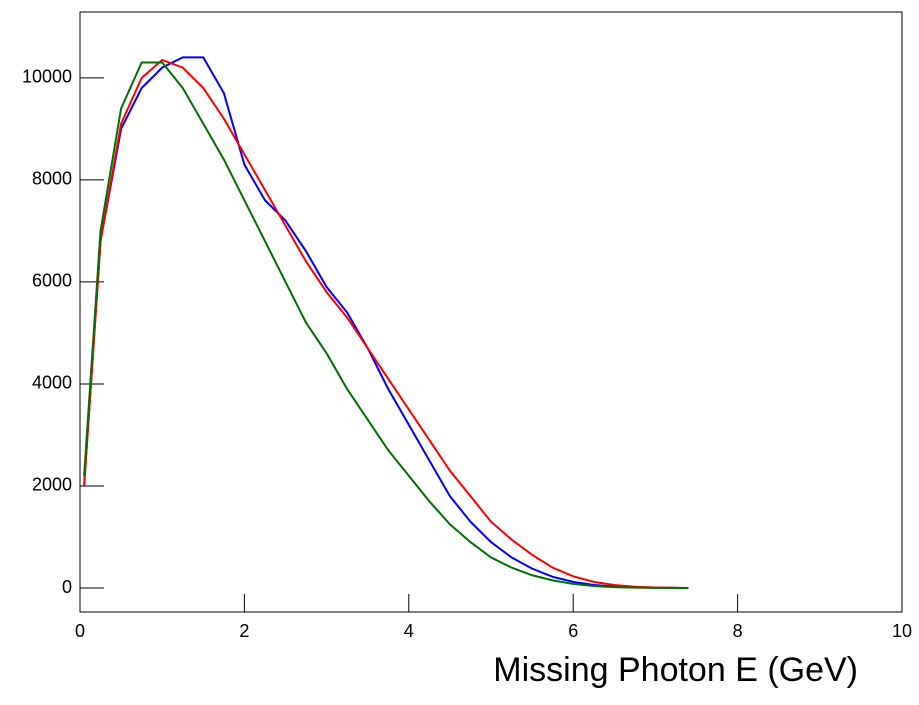 This screenshot has width=919, height=705. What do you see at coordinates (52, 485) in the screenshot?
I see `y-tick-label: 2000` at bounding box center [52, 485].